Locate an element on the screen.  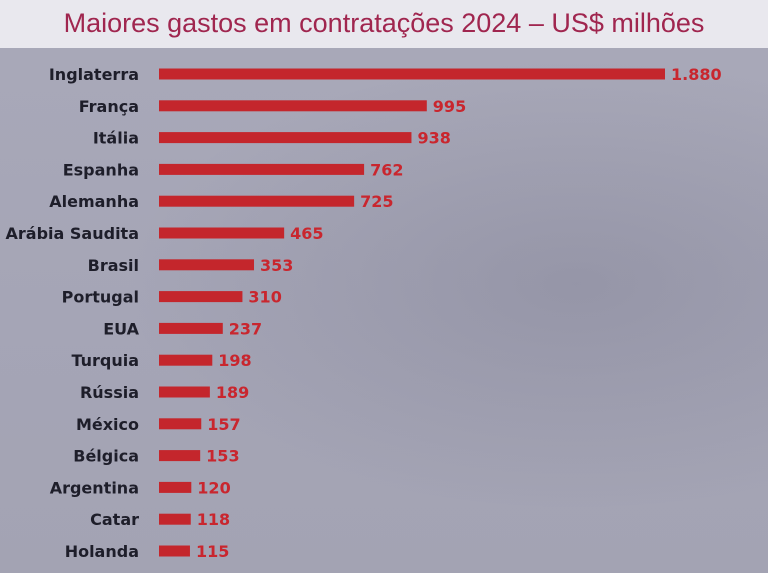
category-label-arabia-saudita: Arábia Saudita is located at coordinates (72, 233).